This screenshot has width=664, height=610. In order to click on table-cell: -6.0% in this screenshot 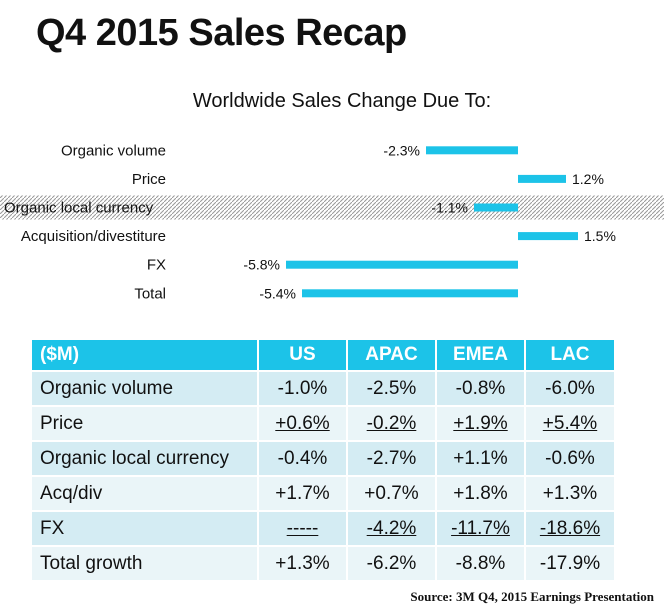, I will do `click(570, 388)`.